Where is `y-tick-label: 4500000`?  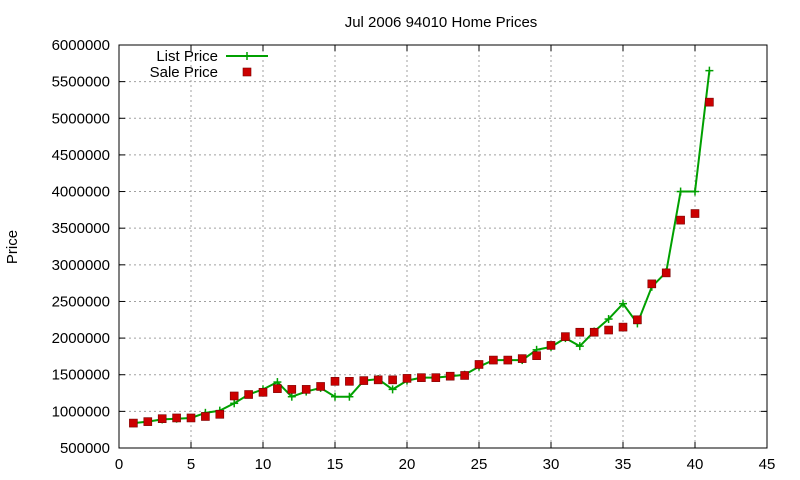 y-tick-label: 4500000 is located at coordinates (81, 155).